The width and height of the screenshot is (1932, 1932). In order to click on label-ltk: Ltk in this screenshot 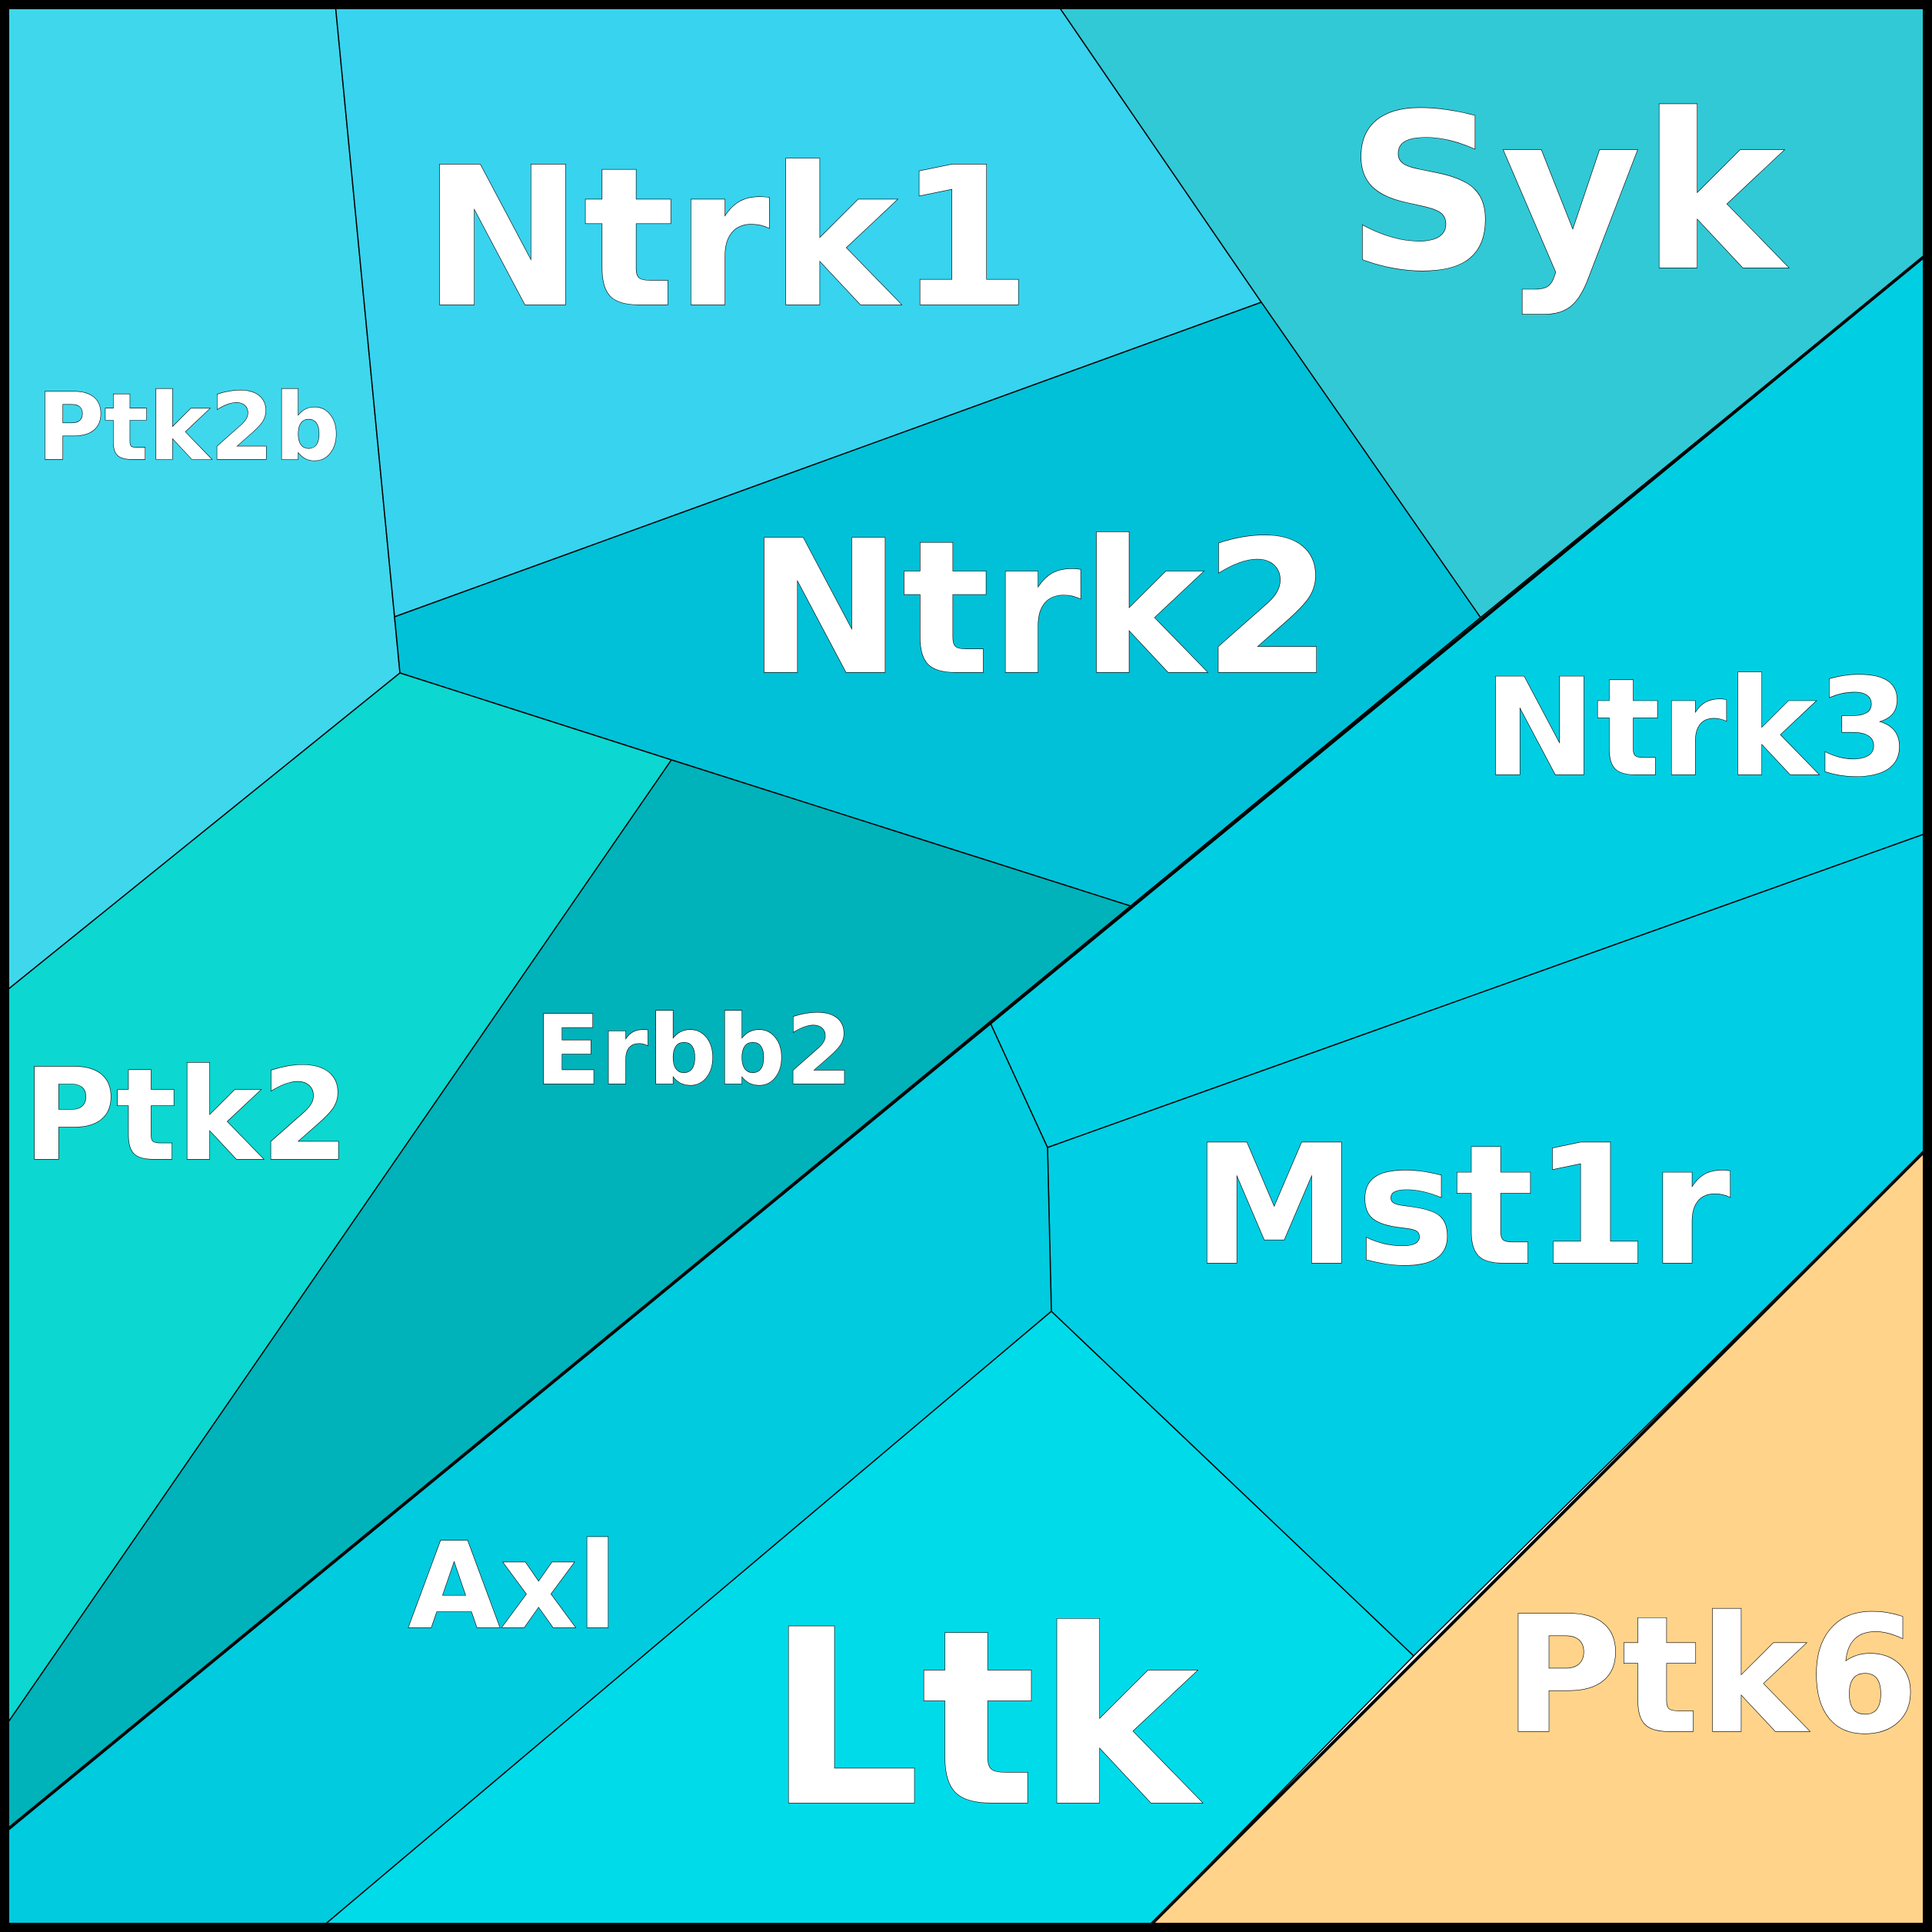, I will do `click(985, 1719)`.